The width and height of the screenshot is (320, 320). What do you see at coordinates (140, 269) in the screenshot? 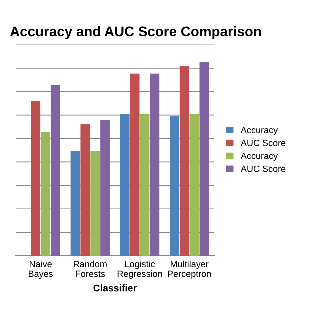
I see `x-tick-label: Logistic Regression` at bounding box center [140, 269].